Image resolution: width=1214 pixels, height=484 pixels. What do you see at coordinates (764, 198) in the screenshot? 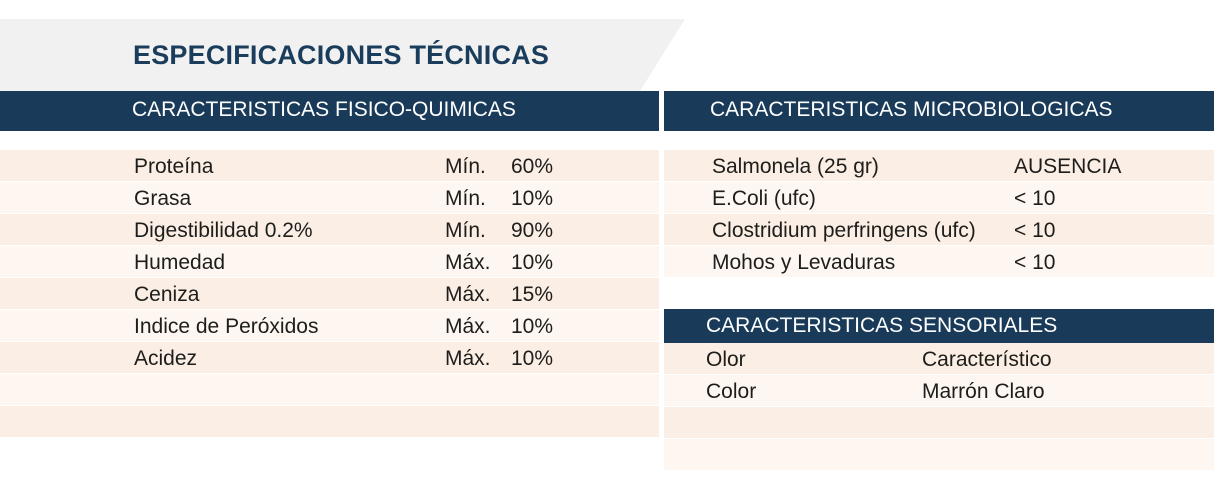
I see `spec-name: E.Coli (ufc)` at bounding box center [764, 198].